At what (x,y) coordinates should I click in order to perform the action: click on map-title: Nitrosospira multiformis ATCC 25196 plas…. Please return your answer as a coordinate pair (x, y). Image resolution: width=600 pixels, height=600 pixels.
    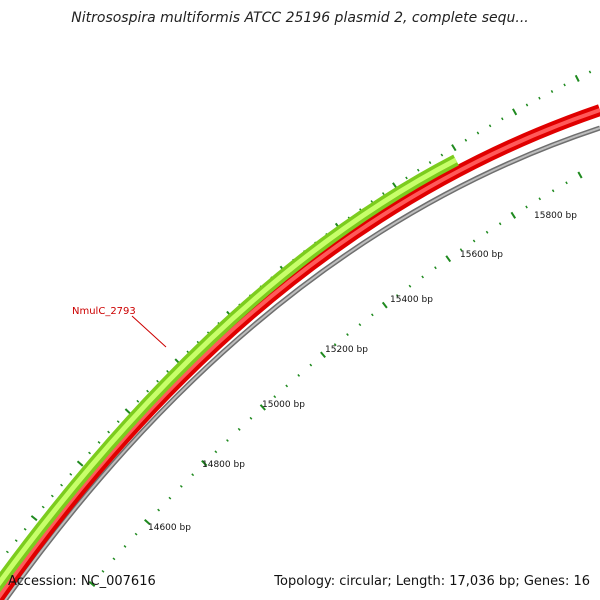
    Looking at the image, I should click on (300, 18).